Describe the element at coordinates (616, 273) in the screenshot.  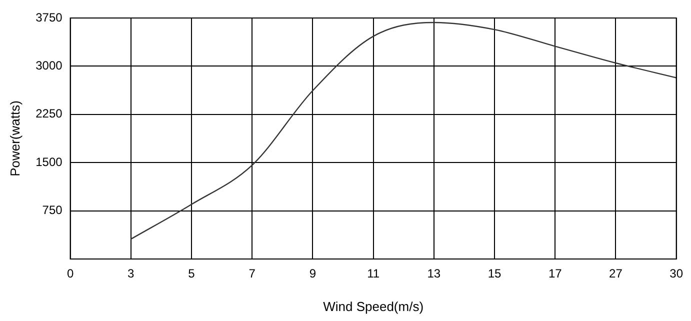
I see `x-tick-label: 27` at that location.